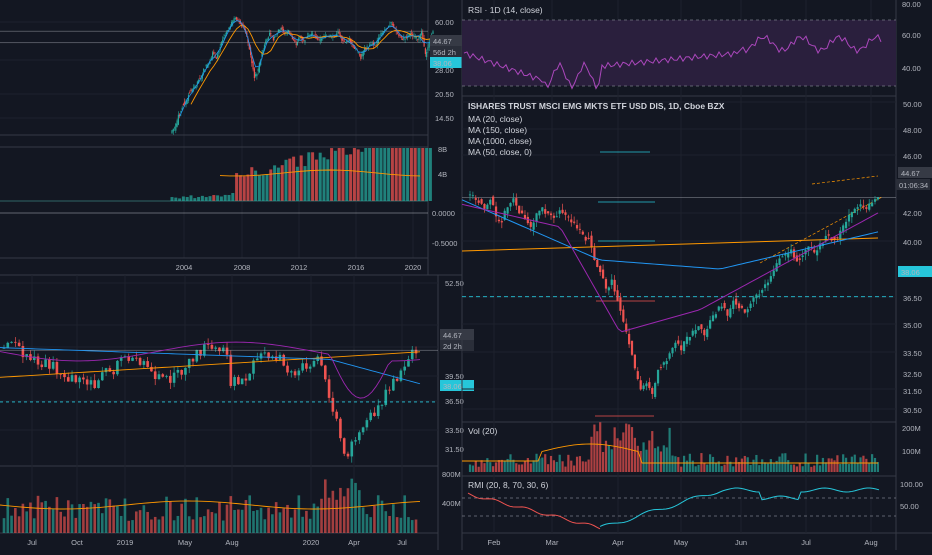 The height and width of the screenshot is (555, 932). I want to click on indicator-ma1000-label: MA (1000, close), so click(500, 141).